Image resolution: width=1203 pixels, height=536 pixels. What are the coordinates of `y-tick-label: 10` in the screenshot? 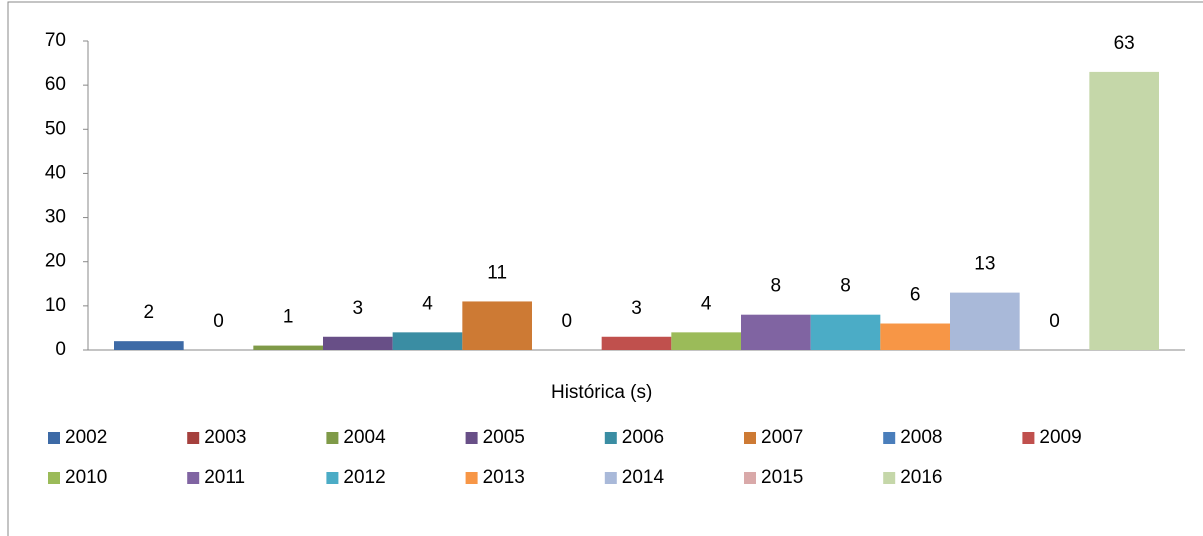 It's located at (55, 305).